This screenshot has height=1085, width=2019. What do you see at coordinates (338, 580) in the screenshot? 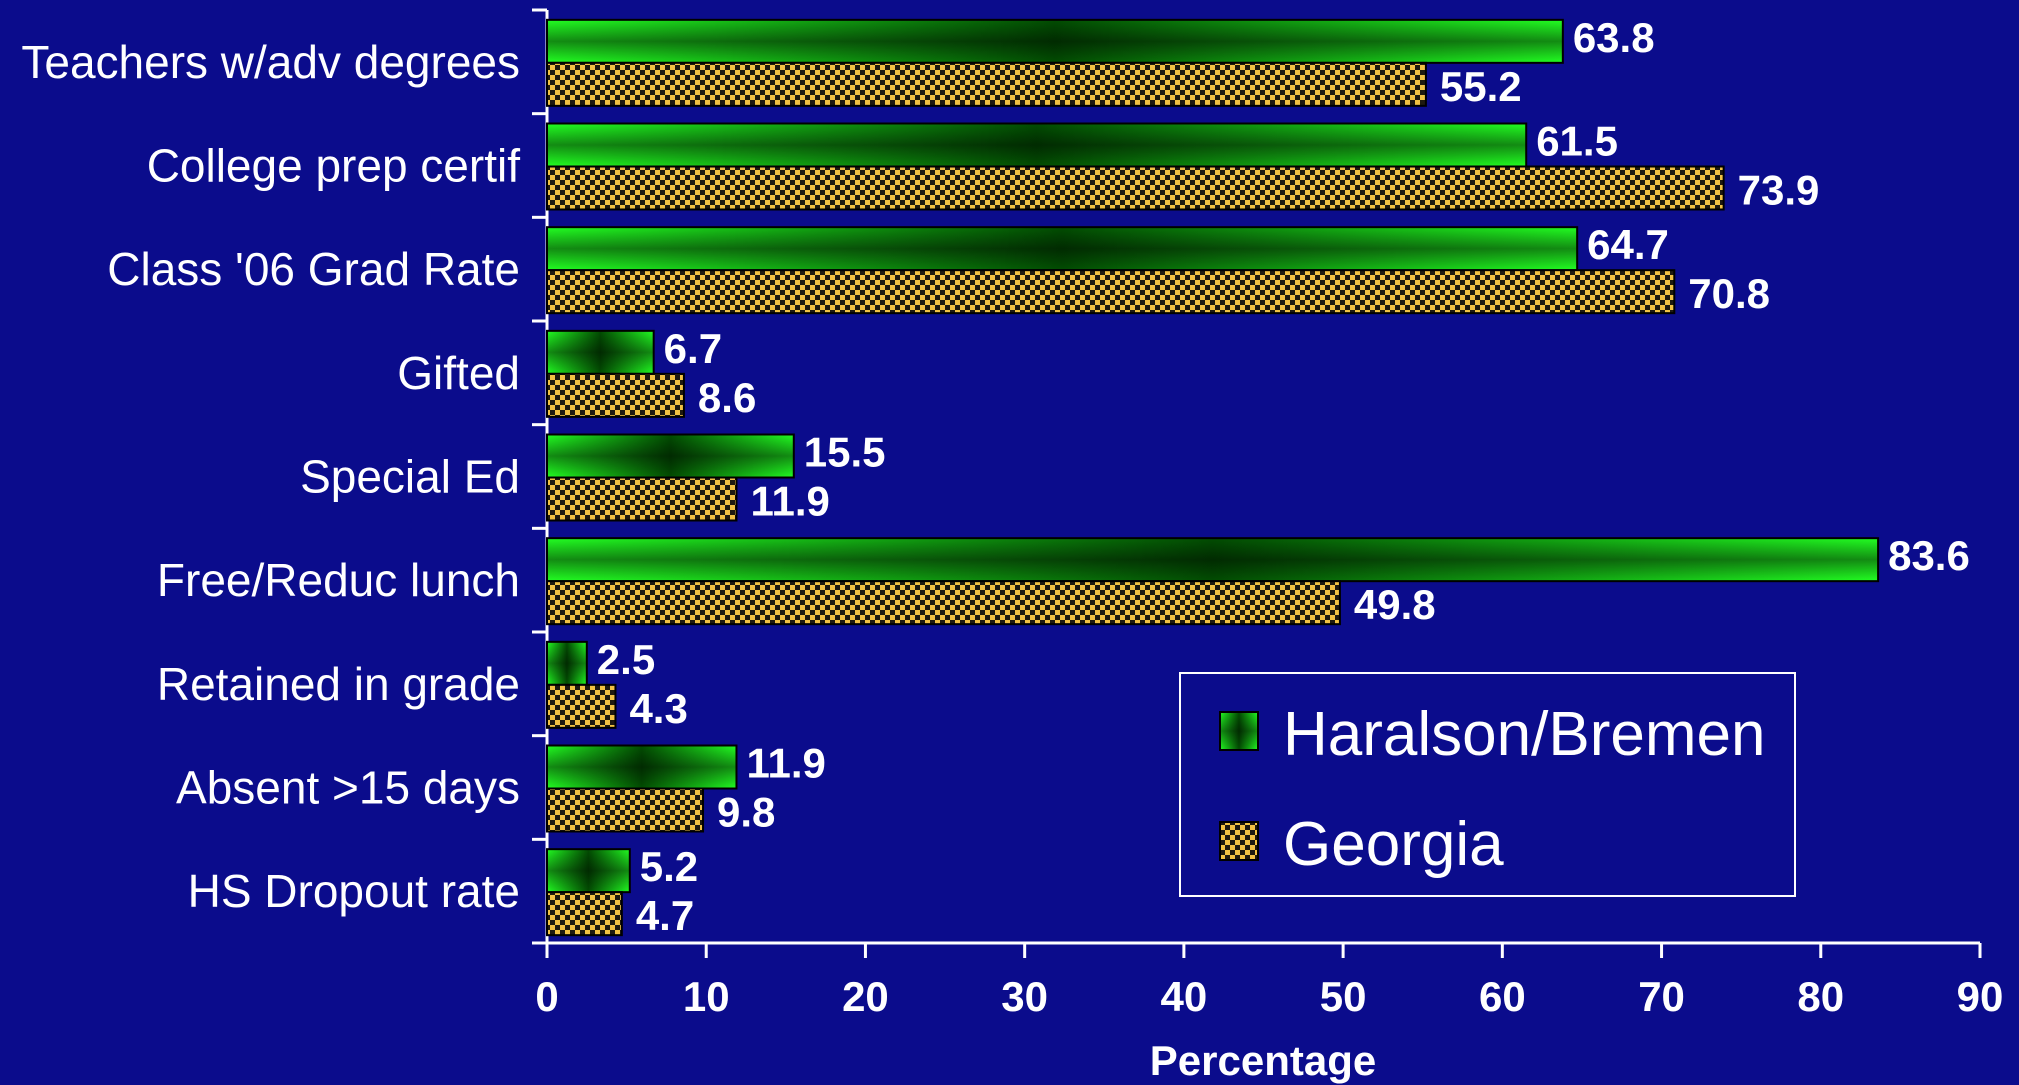
I see `category-label-free-reduc-lunch: Free/Reduc lunch` at bounding box center [338, 580].